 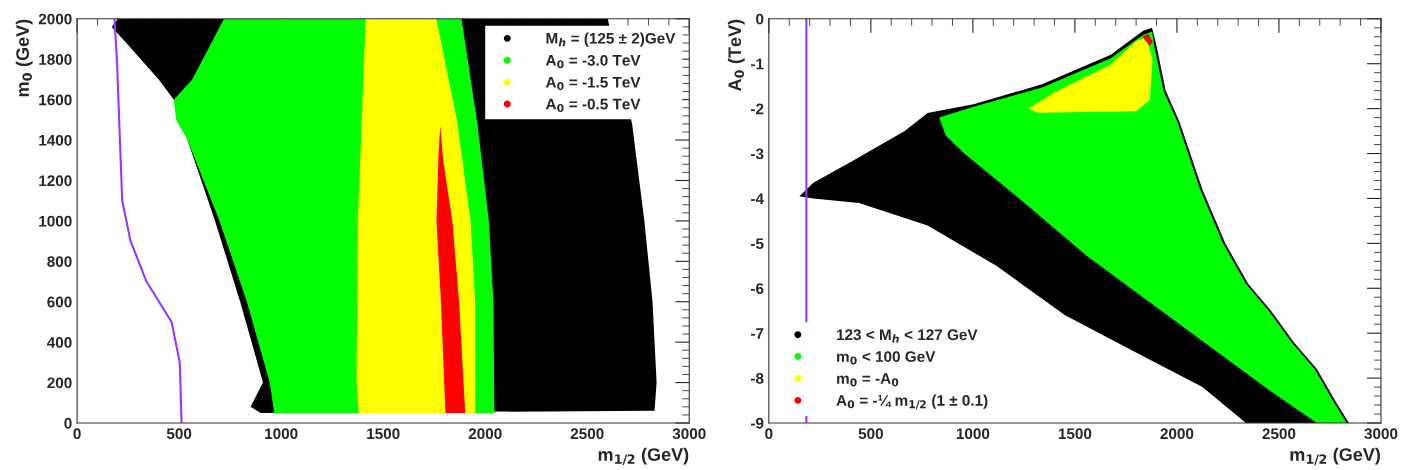 I want to click on legend-label: A$_{0}$ = -¼ m$_{1/2}$ (1 ± 0.1), so click(x=912, y=402).